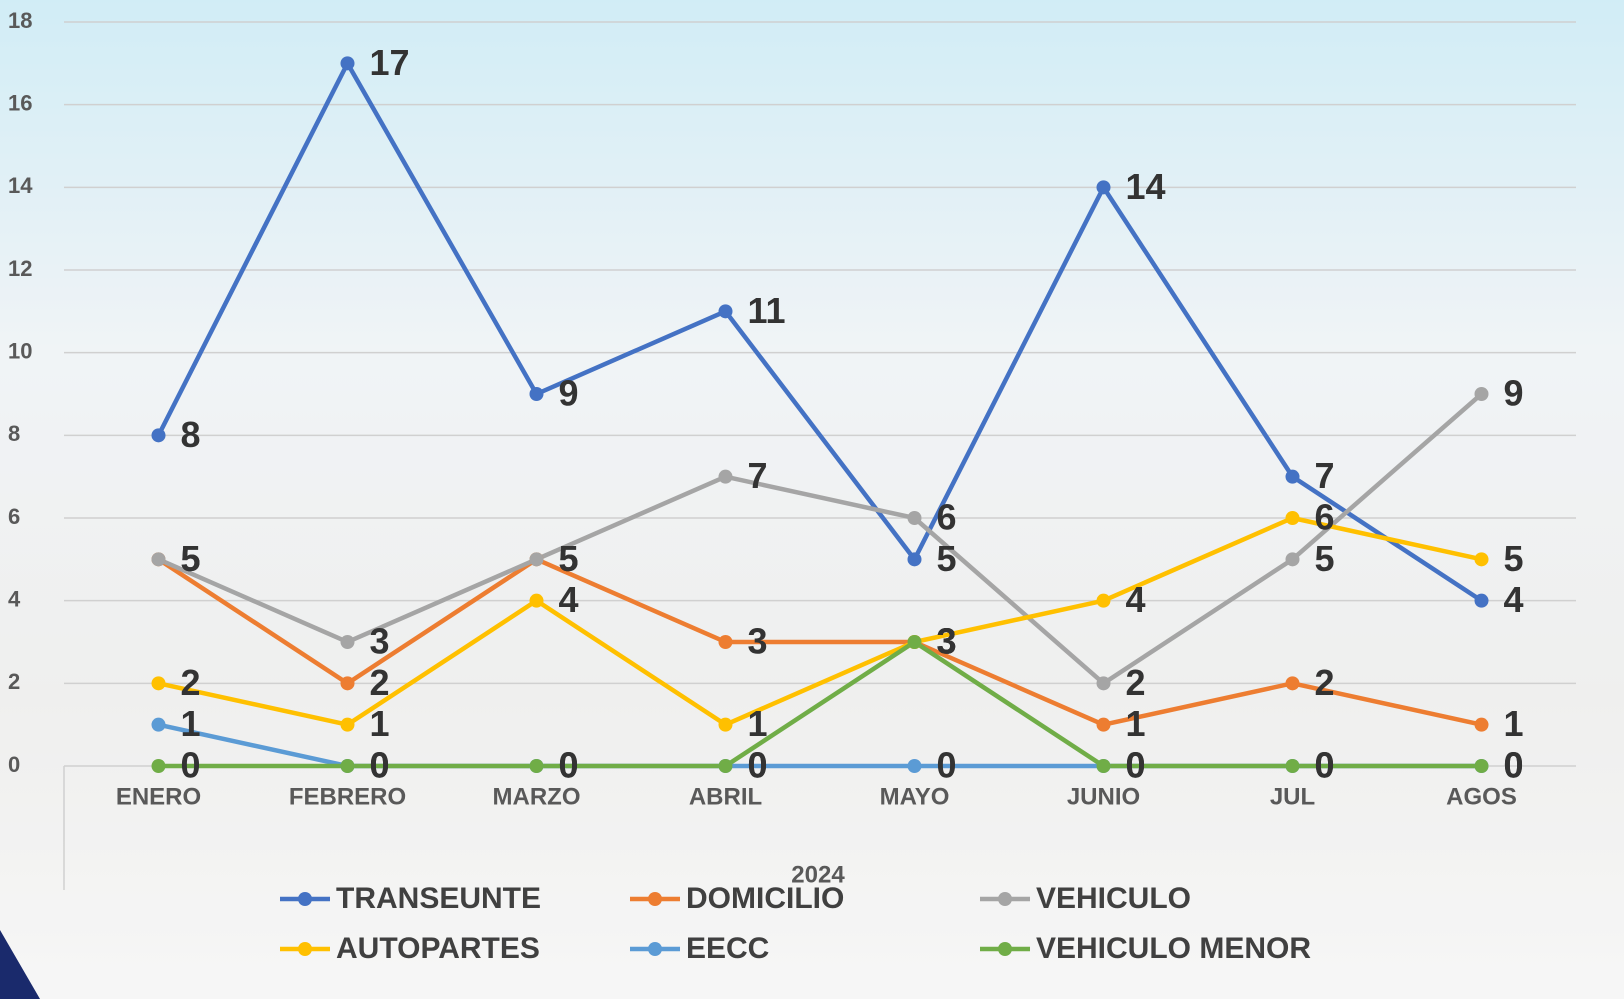 This screenshot has height=999, width=1624. What do you see at coordinates (14, 598) in the screenshot?
I see `y-tick-label: 4` at bounding box center [14, 598].